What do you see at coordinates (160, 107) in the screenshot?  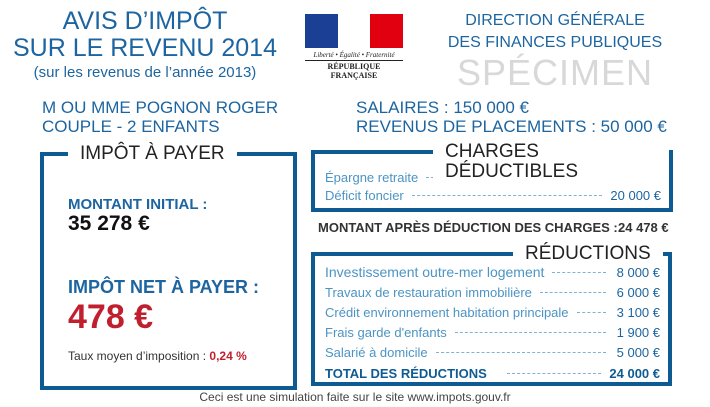 I see `taxpayer-name: M OU MME POGNON ROGER` at bounding box center [160, 107].